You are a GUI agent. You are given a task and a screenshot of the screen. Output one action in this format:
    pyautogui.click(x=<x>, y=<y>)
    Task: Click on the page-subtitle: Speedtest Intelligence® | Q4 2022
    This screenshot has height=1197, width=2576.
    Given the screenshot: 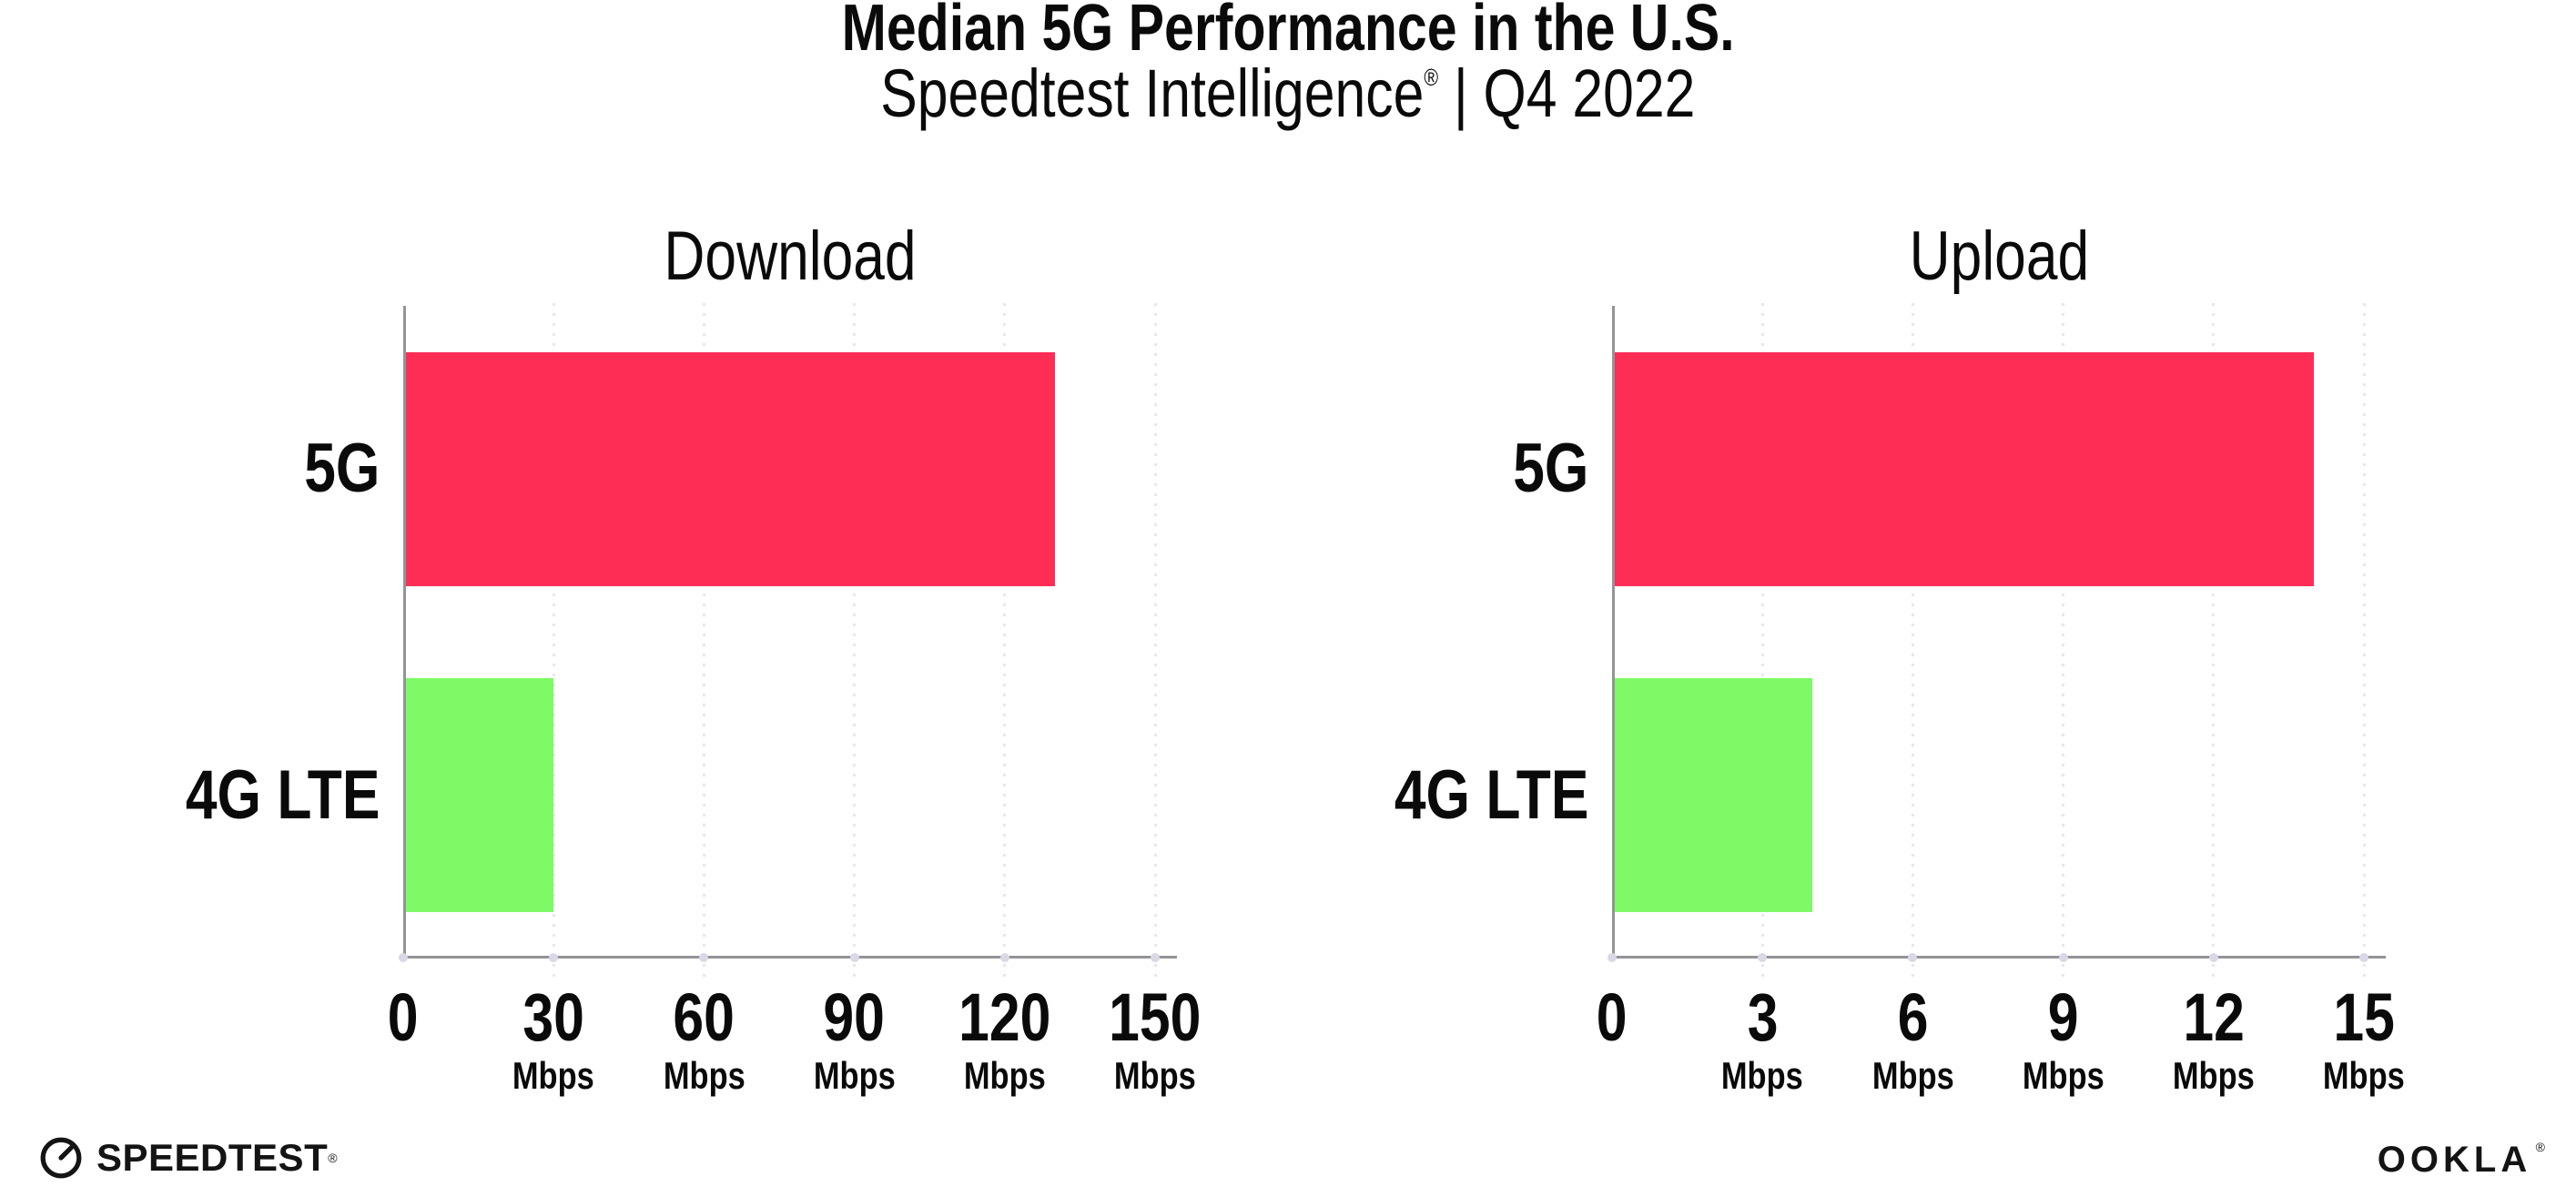 What is the action you would take?
    pyautogui.click(x=1288, y=87)
    